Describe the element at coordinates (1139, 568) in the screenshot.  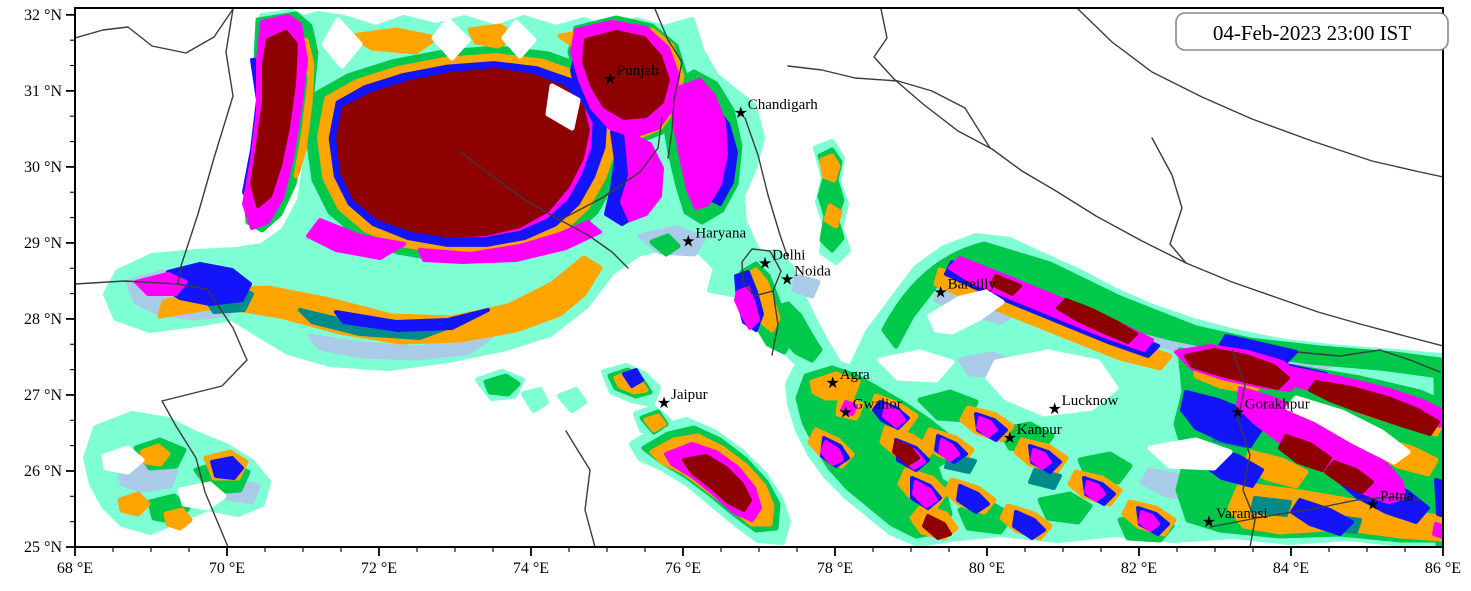
I see `x-tick-label: 82 °E` at that location.